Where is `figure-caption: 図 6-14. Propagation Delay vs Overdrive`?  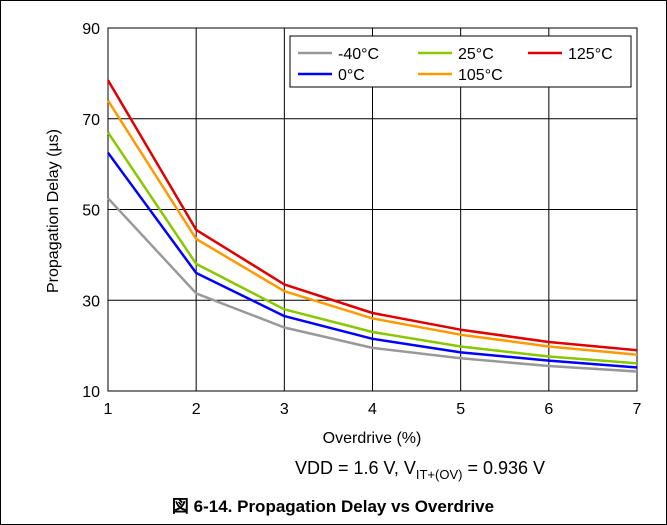
figure-caption: 図 6-14. Propagation Delay vs Overdrive is located at coordinates (333, 506).